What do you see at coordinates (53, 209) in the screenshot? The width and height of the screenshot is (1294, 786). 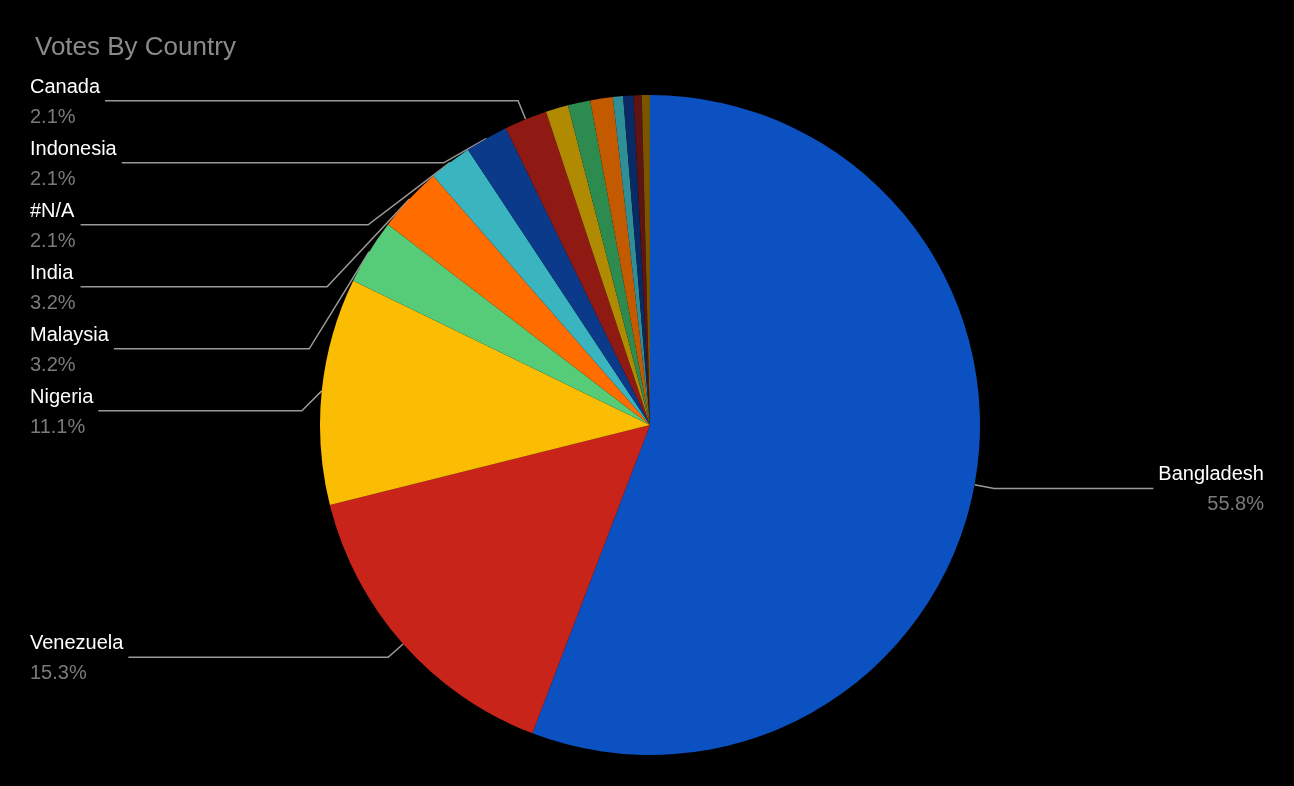 I see `slice-label: #N/A` at bounding box center [53, 209].